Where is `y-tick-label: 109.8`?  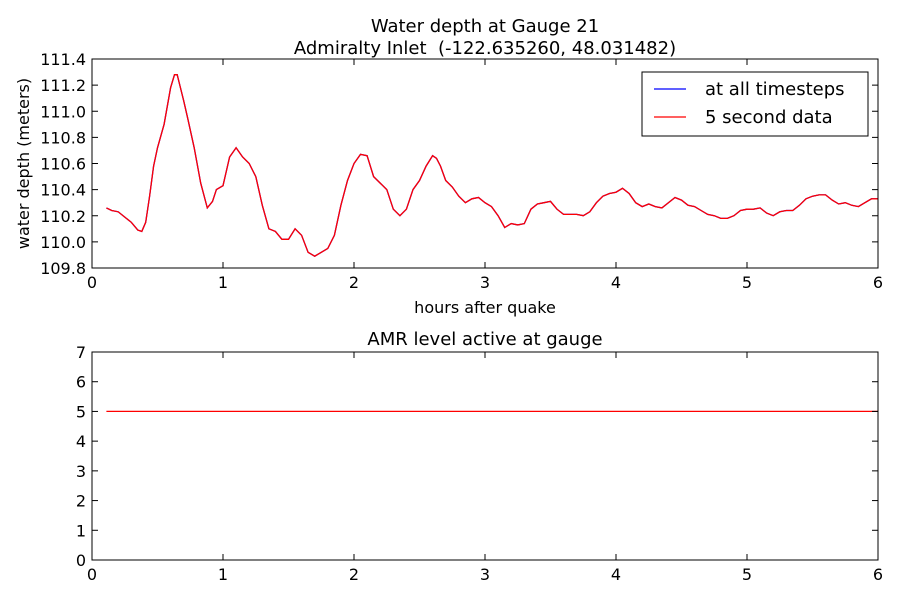 y-tick-label: 109.8 is located at coordinates (63, 268).